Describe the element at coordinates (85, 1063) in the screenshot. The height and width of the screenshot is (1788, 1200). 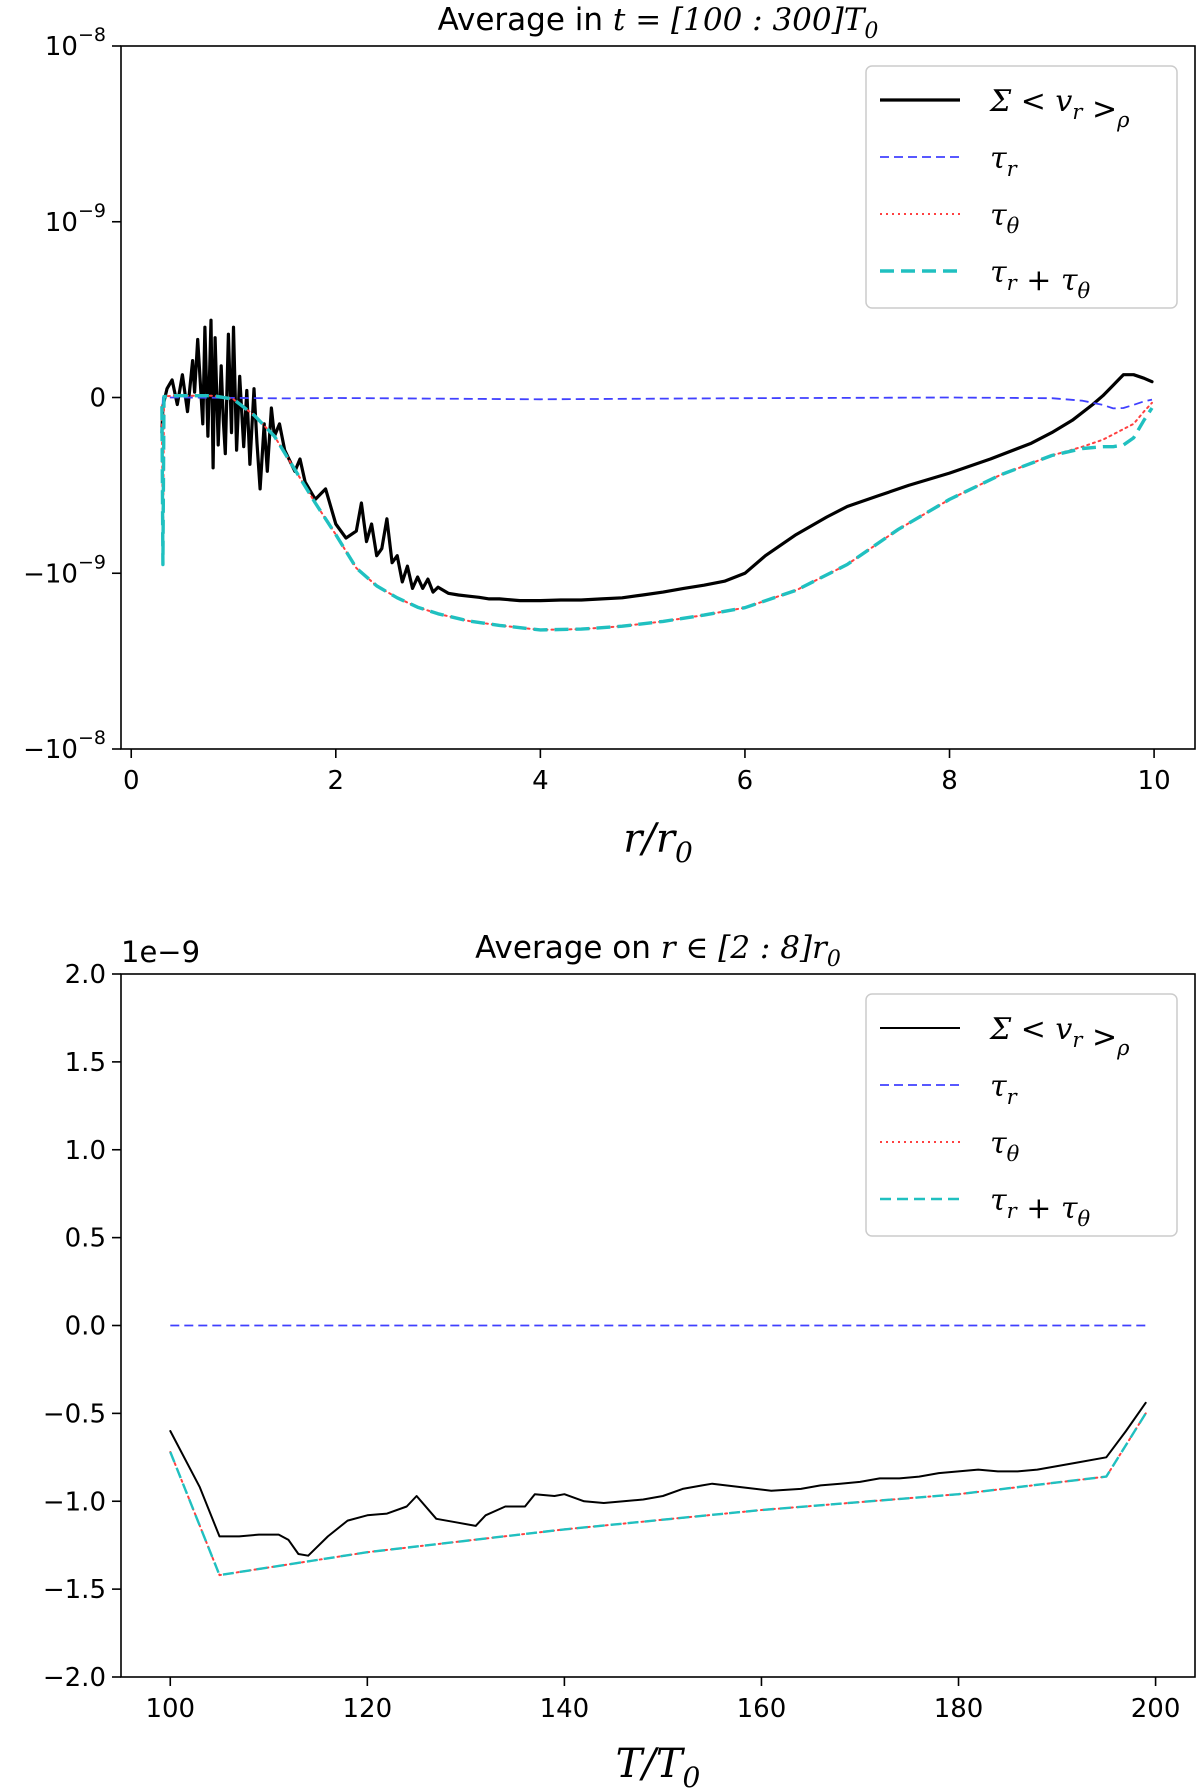
I see `bot-y-tick-label: 1.5` at that location.